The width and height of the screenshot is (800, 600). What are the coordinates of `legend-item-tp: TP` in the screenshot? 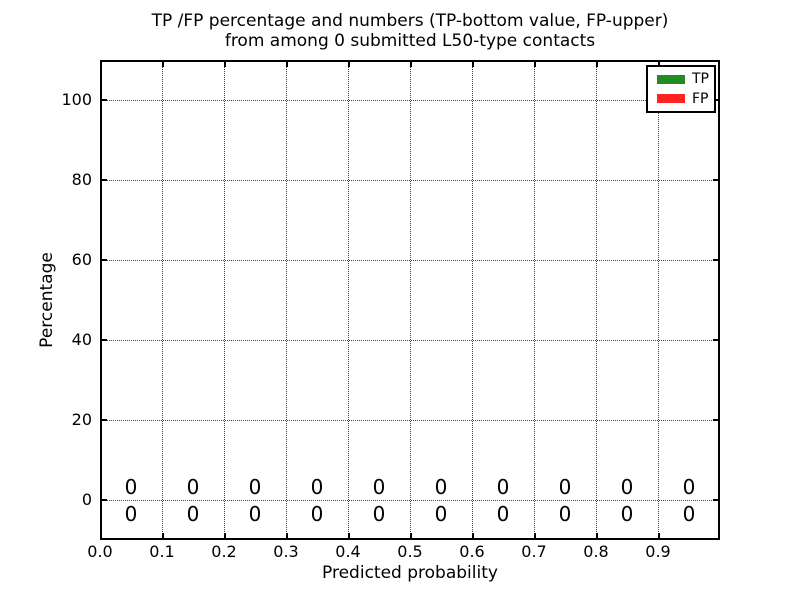 It's located at (685, 79).